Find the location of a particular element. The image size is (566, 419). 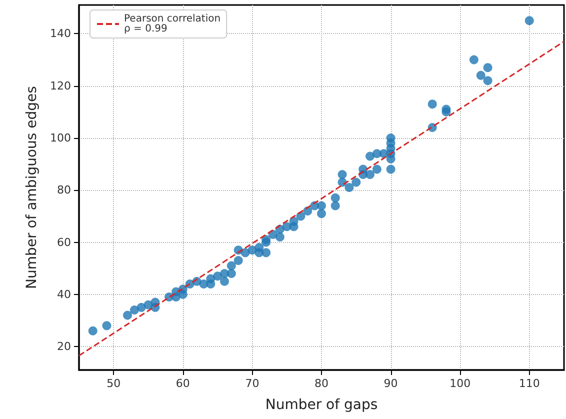

legend-label: Pearson correlation ρ = 0.99 is located at coordinates (172, 24).